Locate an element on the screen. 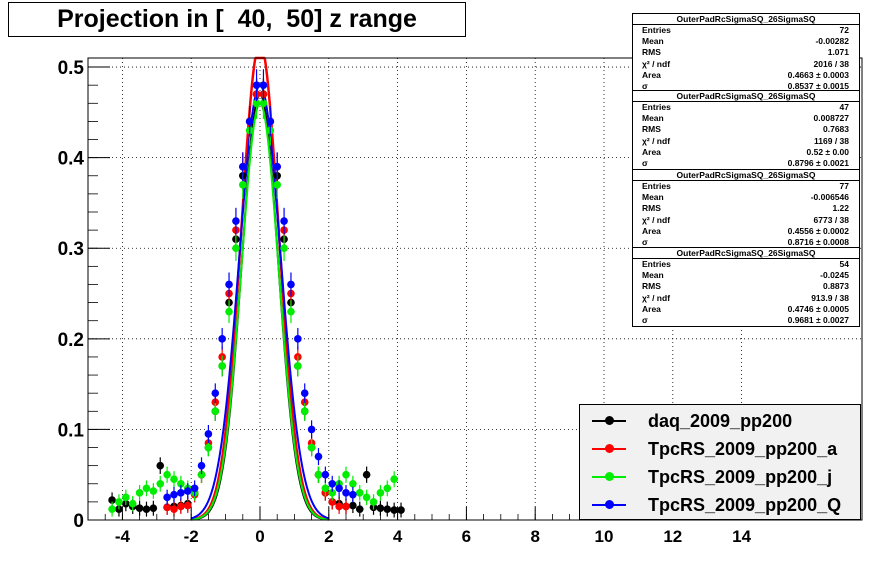 The image size is (878, 578). stats-label: RMS is located at coordinates (651, 129).